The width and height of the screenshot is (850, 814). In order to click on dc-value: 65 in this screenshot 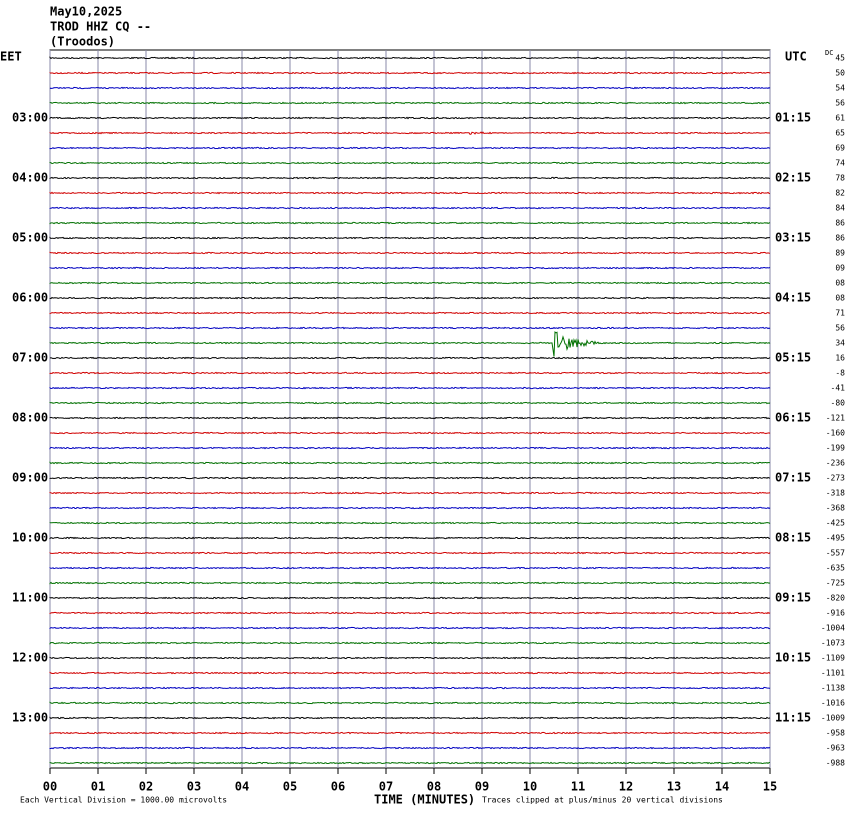, I will do `click(840, 133)`.